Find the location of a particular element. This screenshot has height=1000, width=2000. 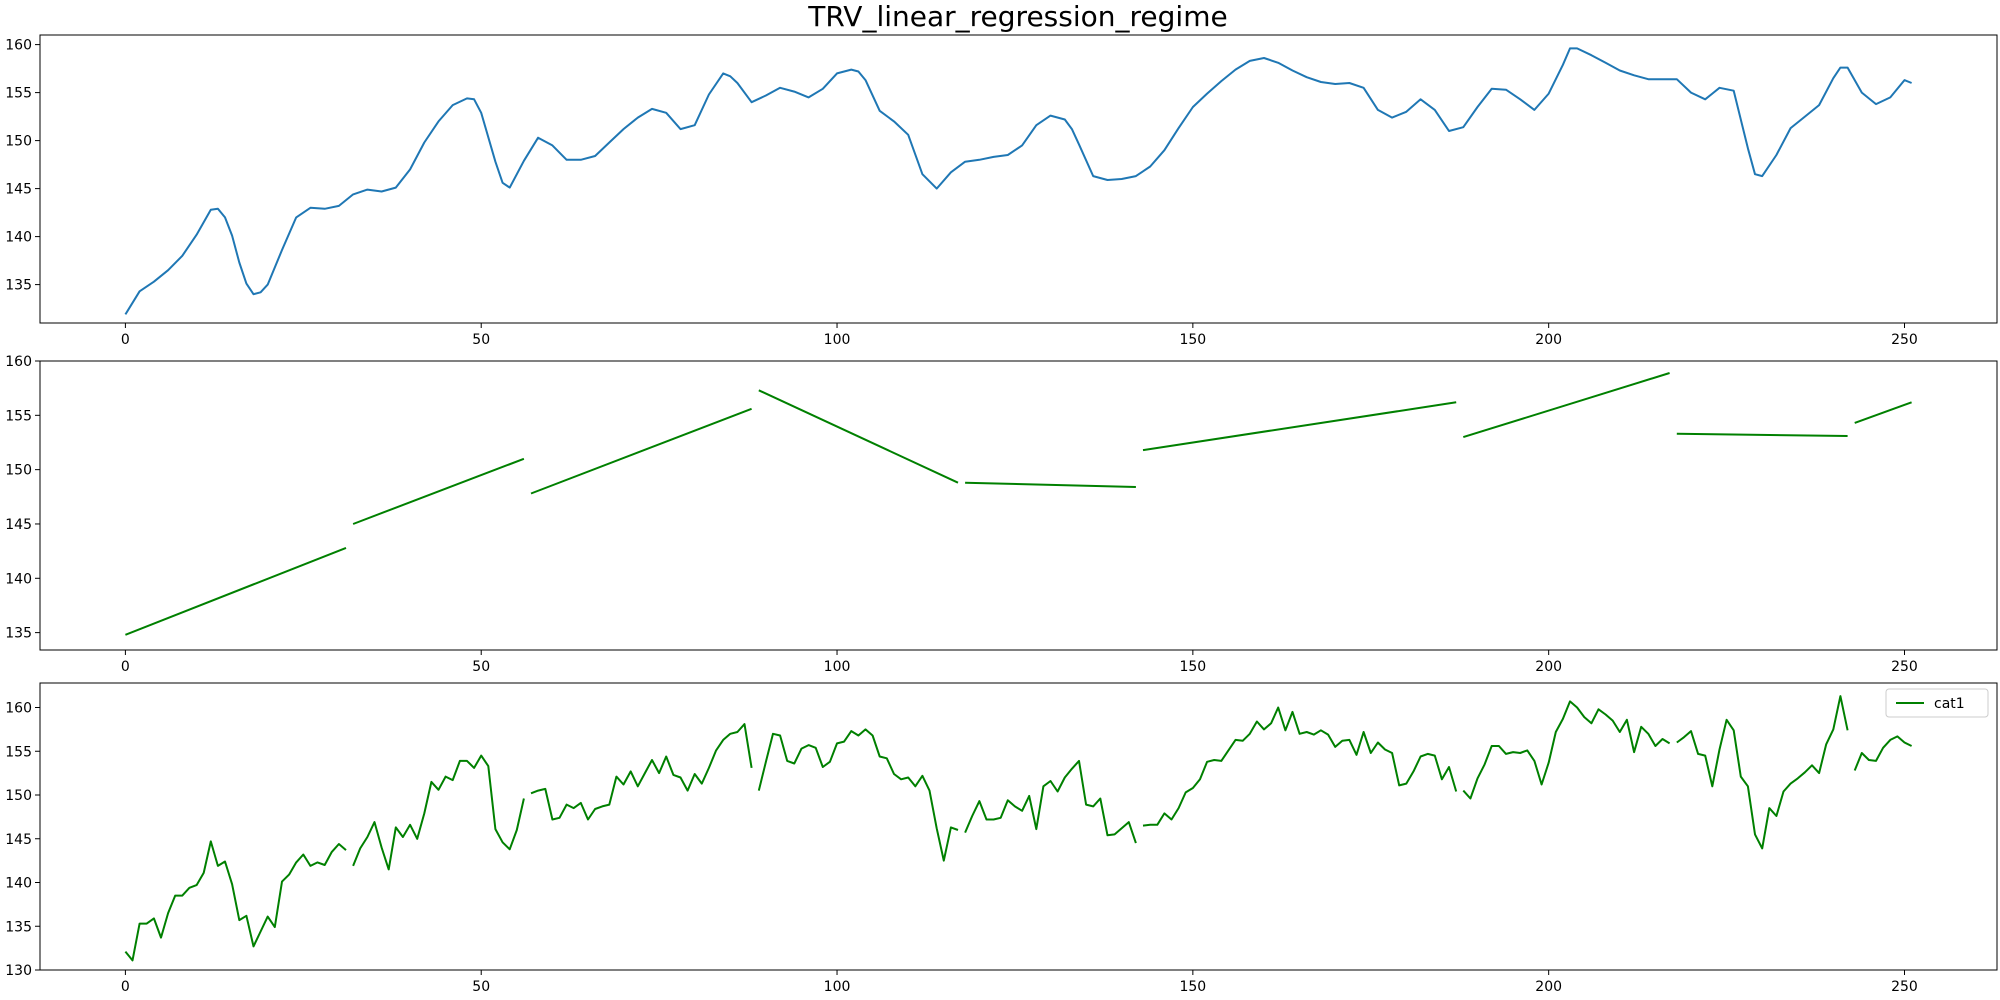

legend-box is located at coordinates (1937, 703).